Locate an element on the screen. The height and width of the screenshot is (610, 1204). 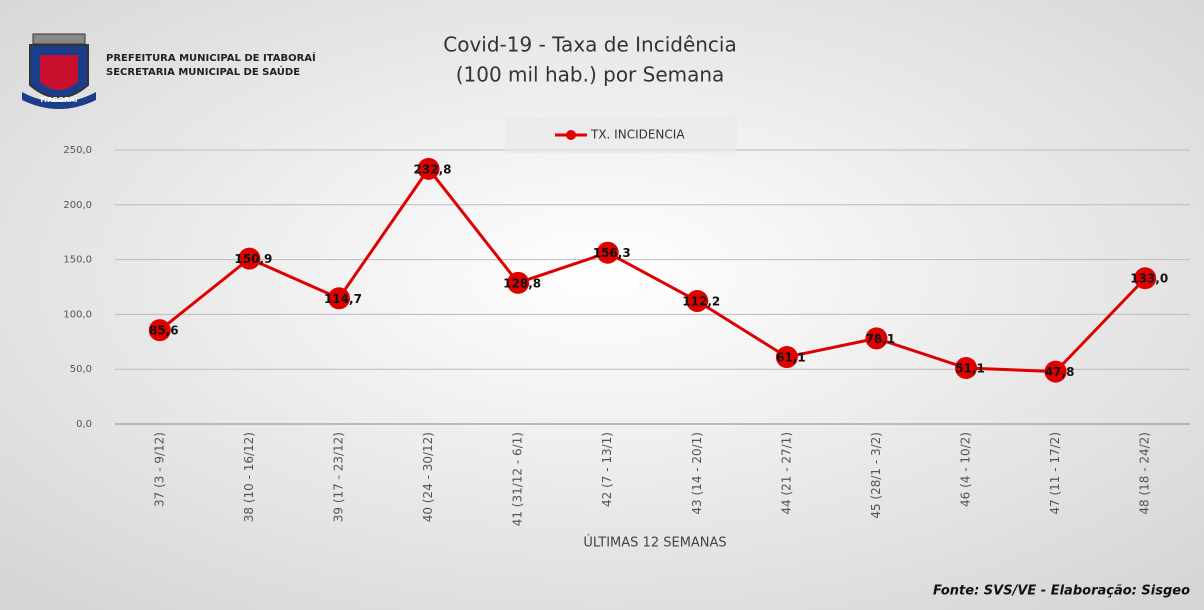
legend-box is located at coordinates (621, 135).